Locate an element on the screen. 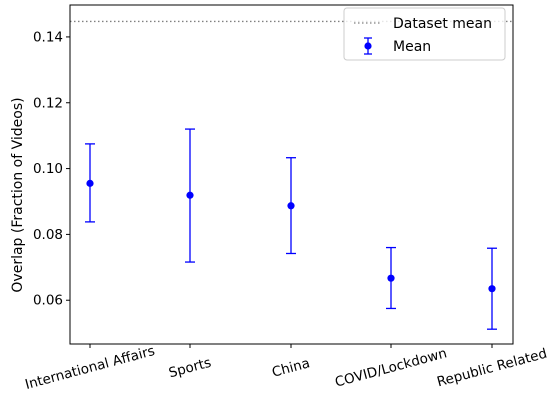 Image resolution: width=553 pixels, height=404 pixels. legend-frame is located at coordinates (424, 34).